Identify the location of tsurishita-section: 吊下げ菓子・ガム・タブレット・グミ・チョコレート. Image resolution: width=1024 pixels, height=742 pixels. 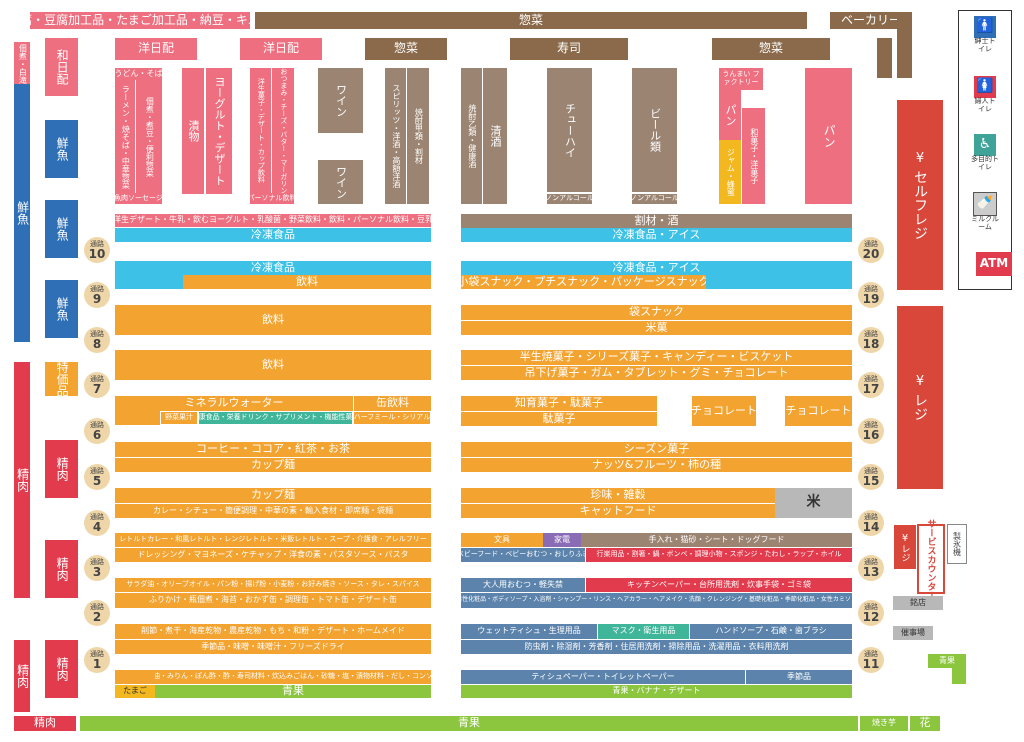
(656, 372).